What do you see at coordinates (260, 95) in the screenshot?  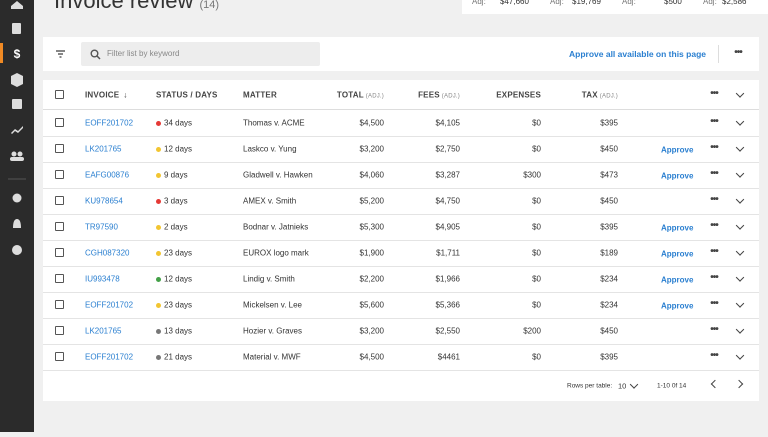 I see `column-header: MATTER` at bounding box center [260, 95].